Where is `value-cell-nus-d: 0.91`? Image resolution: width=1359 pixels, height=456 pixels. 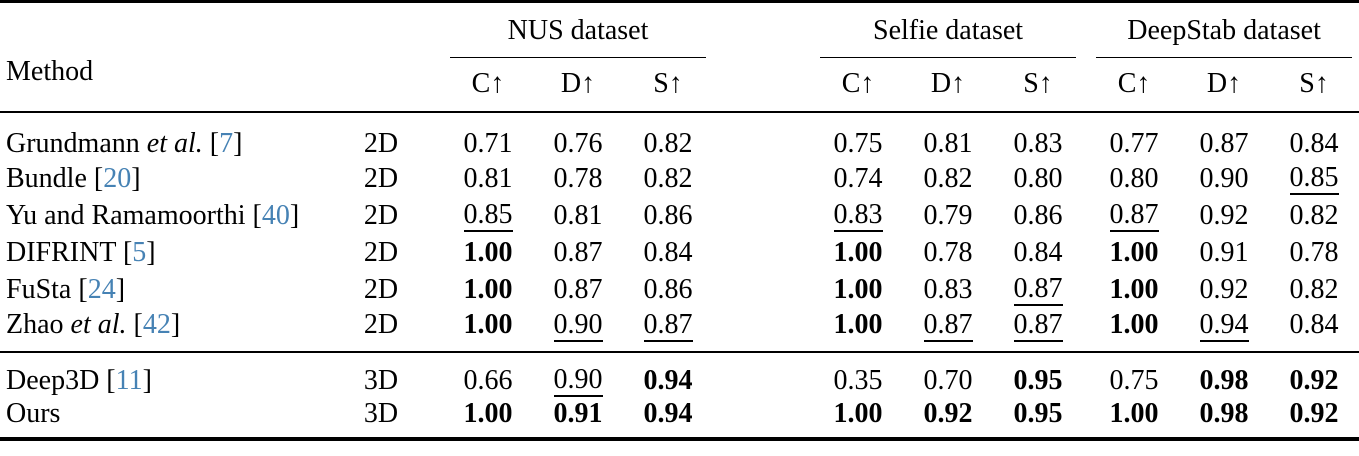 value-cell-nus-d: 0.91 is located at coordinates (578, 414).